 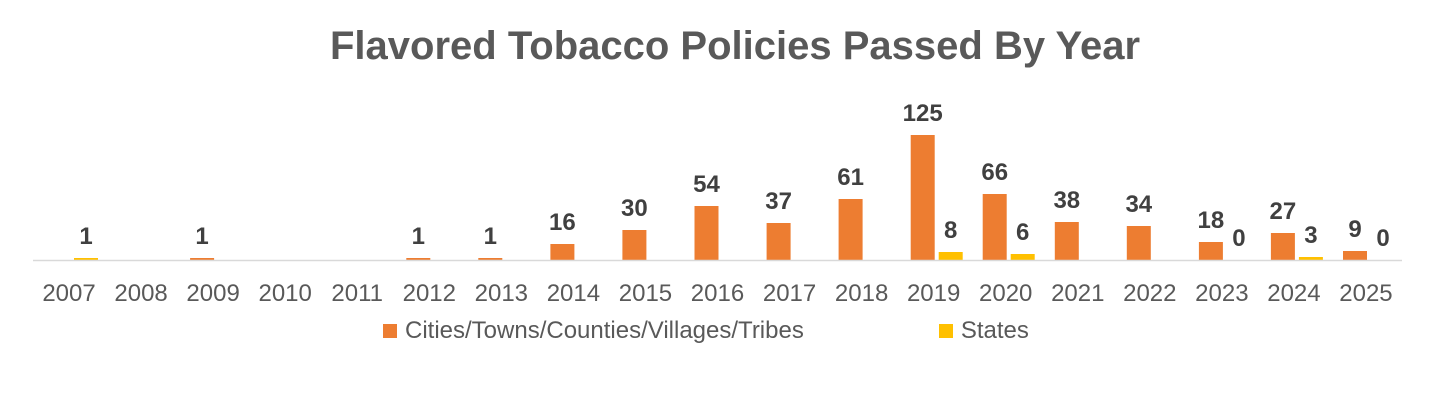 What do you see at coordinates (68, 293) in the screenshot?
I see `x-tick-label-2007: 2007` at bounding box center [68, 293].